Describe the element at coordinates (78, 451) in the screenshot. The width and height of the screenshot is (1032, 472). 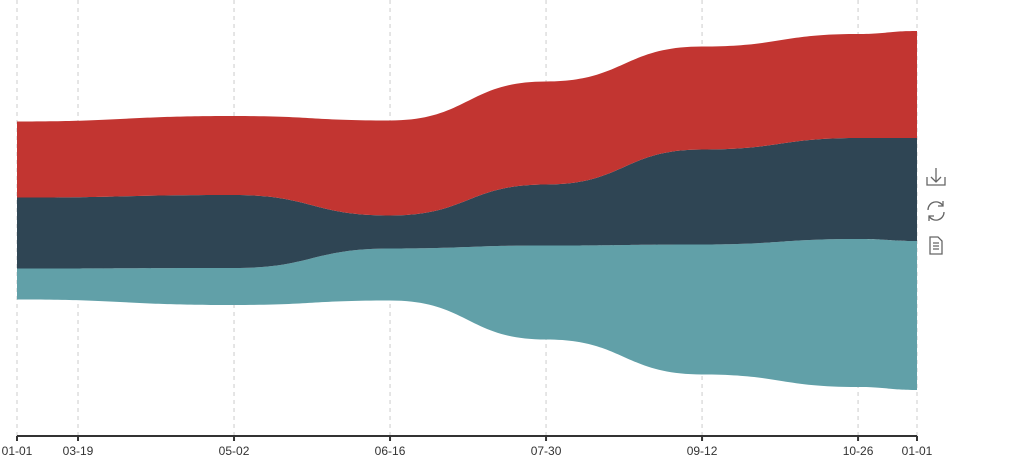
I see `x-tick-label: 03-19` at that location.